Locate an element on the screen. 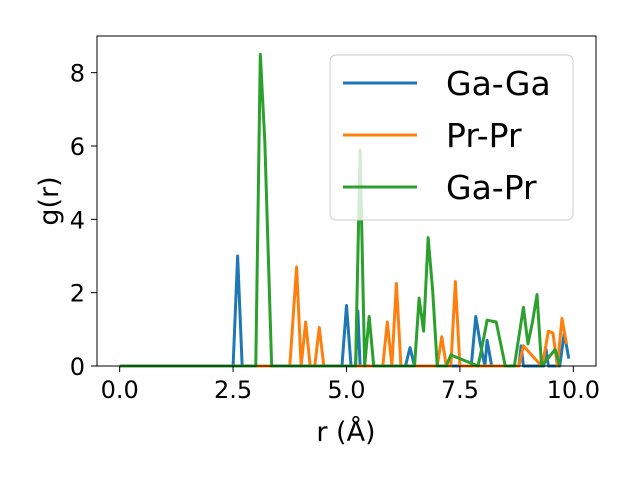 This screenshot has height=480, width=640. y-axis-label: g(r) is located at coordinates (49, 200).